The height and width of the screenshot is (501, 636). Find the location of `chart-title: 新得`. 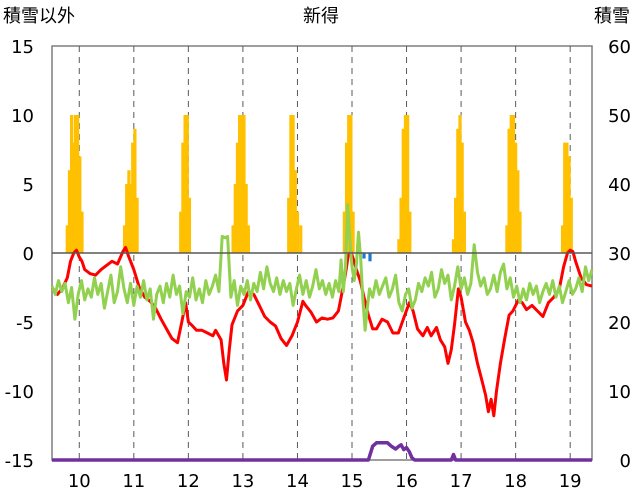

chart-title: 新得 is located at coordinates (321, 16).